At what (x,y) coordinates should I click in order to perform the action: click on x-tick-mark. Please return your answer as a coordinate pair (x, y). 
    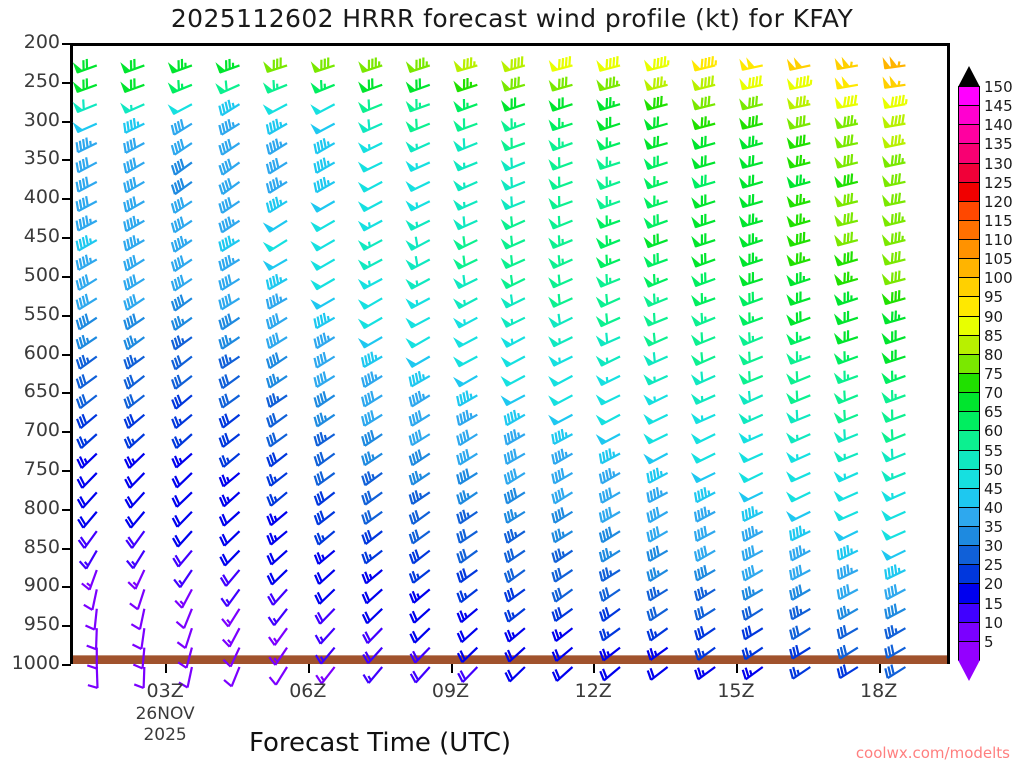
    Looking at the image, I should click on (308, 668).